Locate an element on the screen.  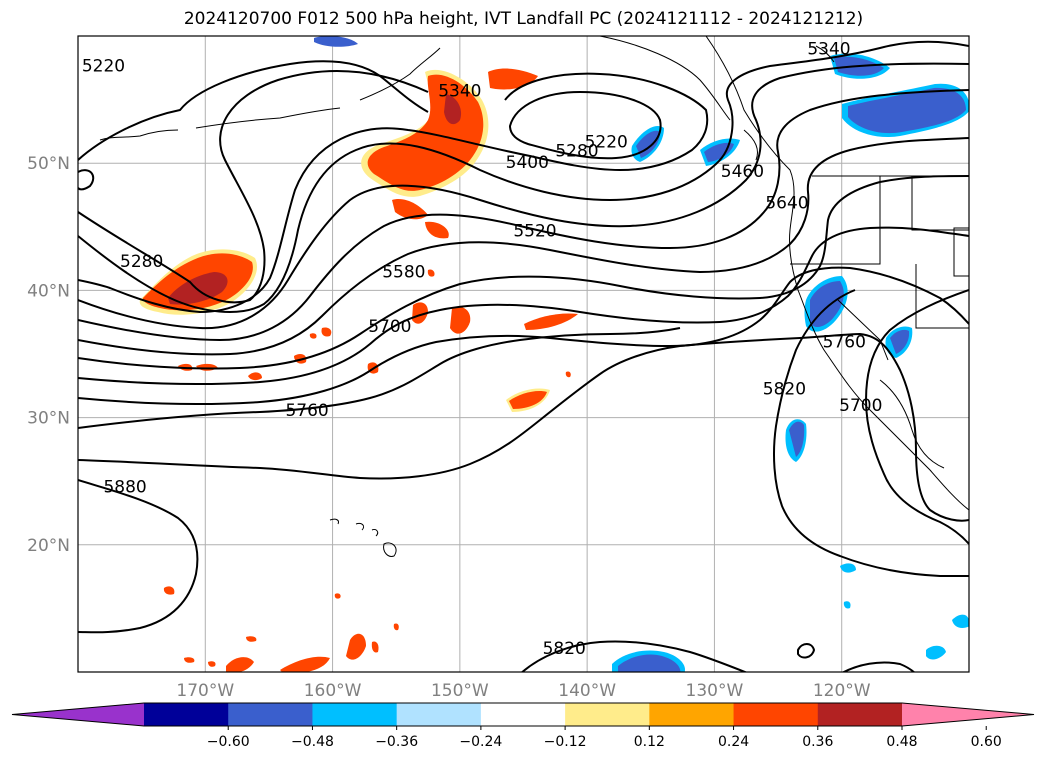
latitude-tick-labels: 50°N 40°N 30°N 20°N is located at coordinates (48, 355).